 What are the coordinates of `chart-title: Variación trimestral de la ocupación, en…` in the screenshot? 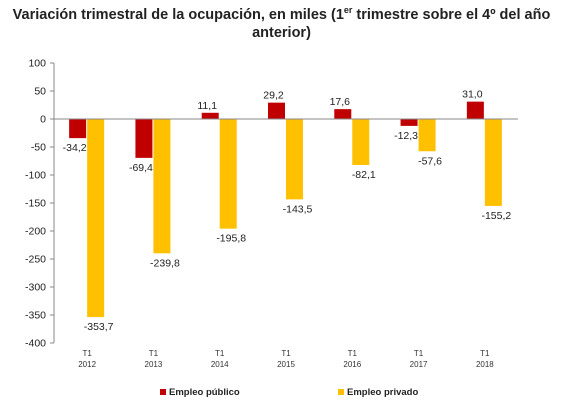 It's located at (281, 24).